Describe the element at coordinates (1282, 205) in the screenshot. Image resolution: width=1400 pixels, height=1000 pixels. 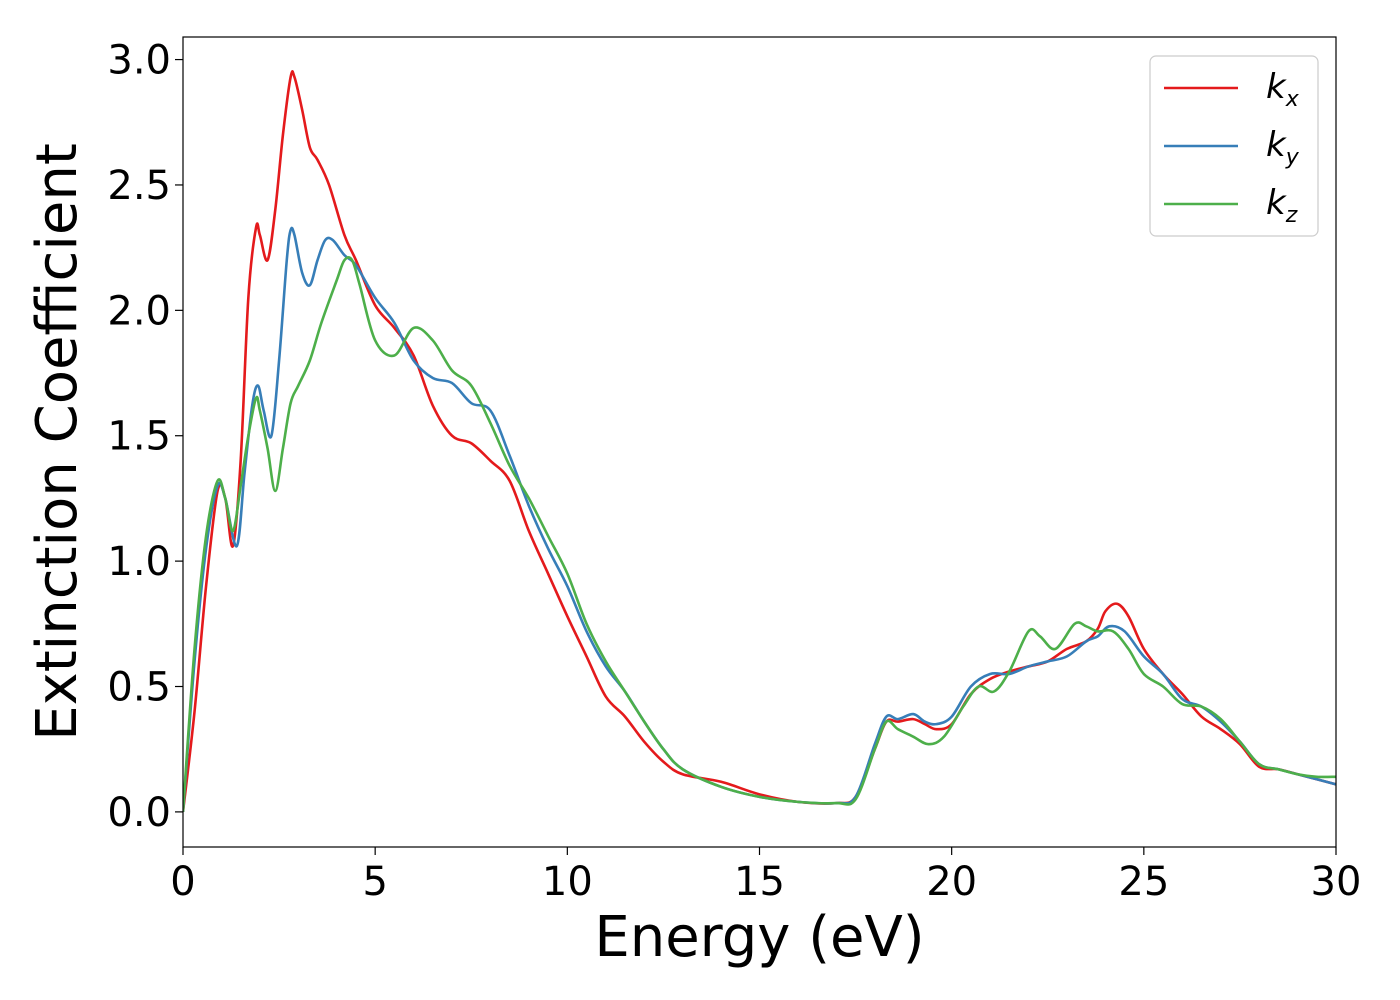
I see `legend-label-z: kz` at that location.